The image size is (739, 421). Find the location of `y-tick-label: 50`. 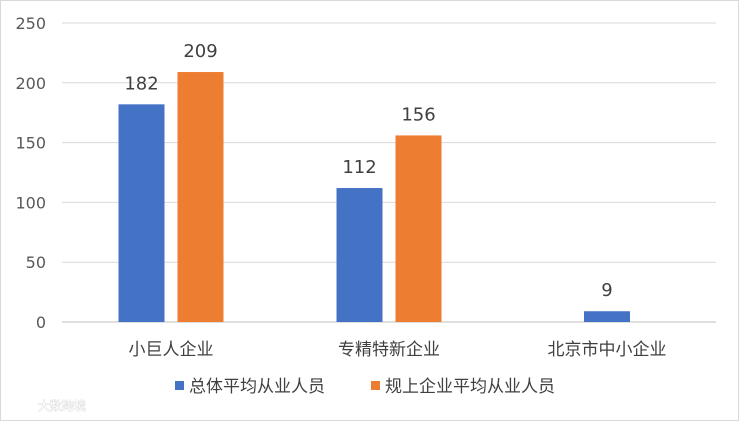

y-tick-label: 50 is located at coordinates (36, 262).